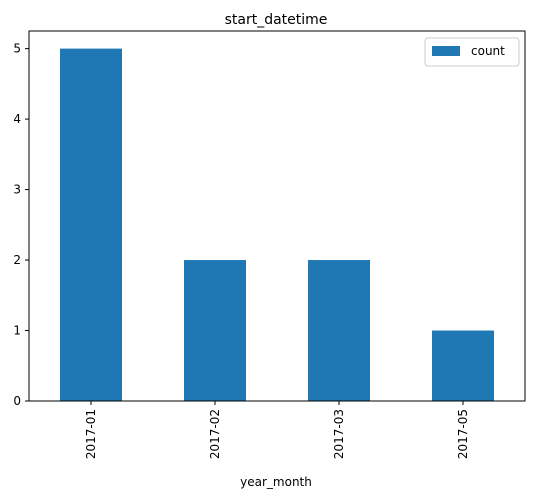 This screenshot has width=534, height=502. What do you see at coordinates (17, 119) in the screenshot?
I see `y-tick-label: 4` at bounding box center [17, 119].